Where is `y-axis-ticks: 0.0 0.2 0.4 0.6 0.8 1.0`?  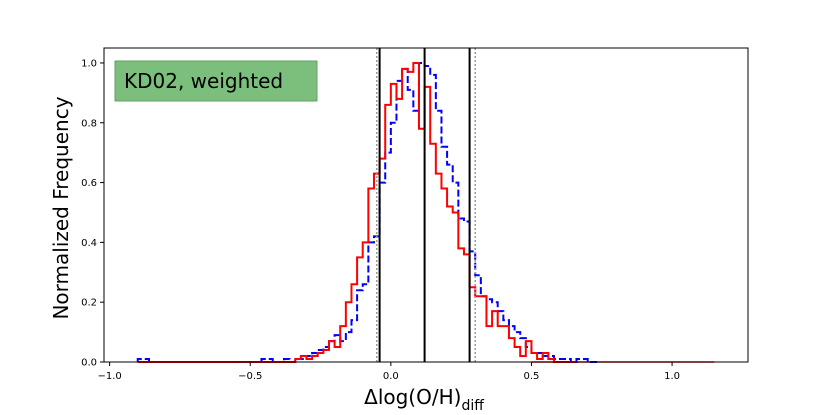
y-axis-ticks: 0.0 0.2 0.4 0.6 0.8 1.0 is located at coordinates (92, 213).